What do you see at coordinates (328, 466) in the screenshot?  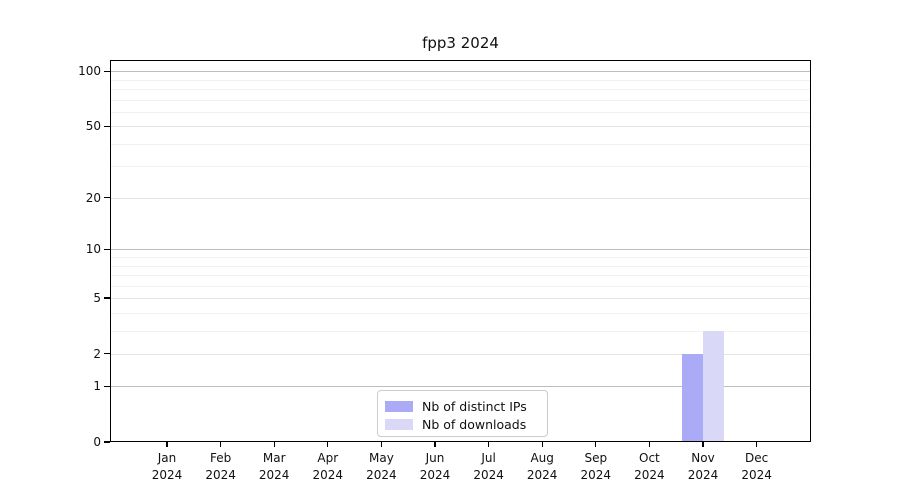 I see `x-tick-label: Apr 2024` at bounding box center [328, 466].